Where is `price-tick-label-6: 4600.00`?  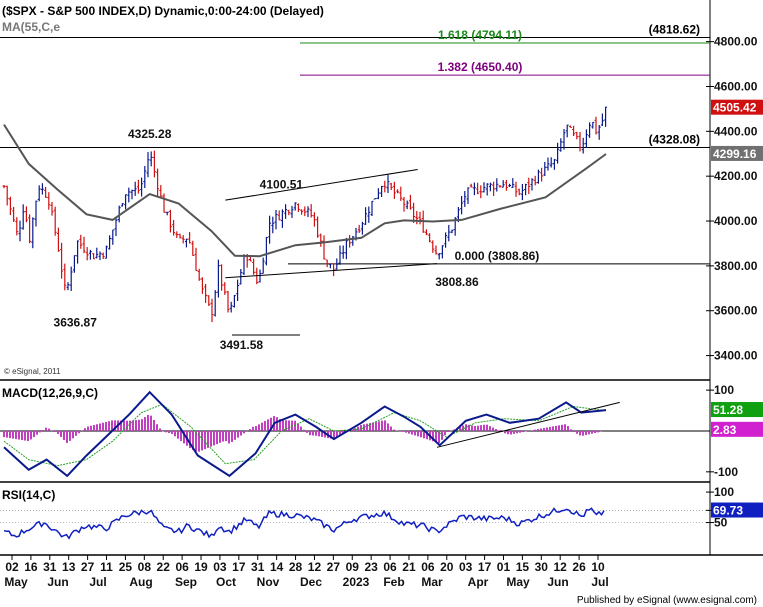 price-tick-label-6: 4600.00 is located at coordinates (736, 86).